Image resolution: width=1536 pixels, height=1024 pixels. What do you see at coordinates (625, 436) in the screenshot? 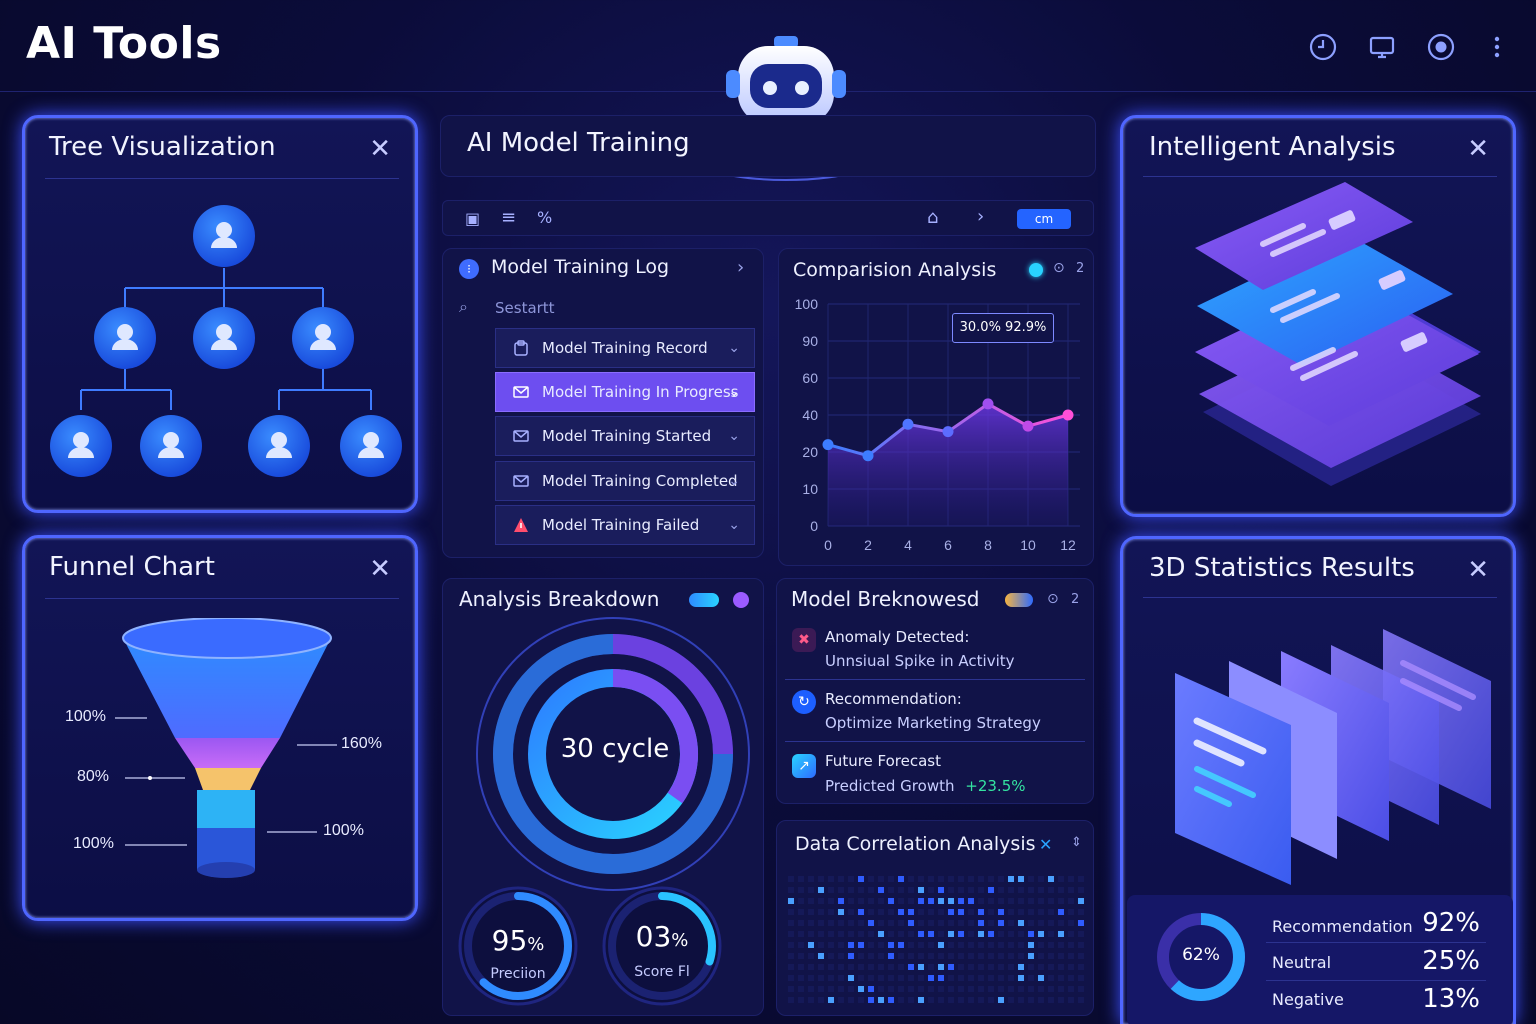
I see `log-item: Model Training Started ⌄` at bounding box center [625, 436].